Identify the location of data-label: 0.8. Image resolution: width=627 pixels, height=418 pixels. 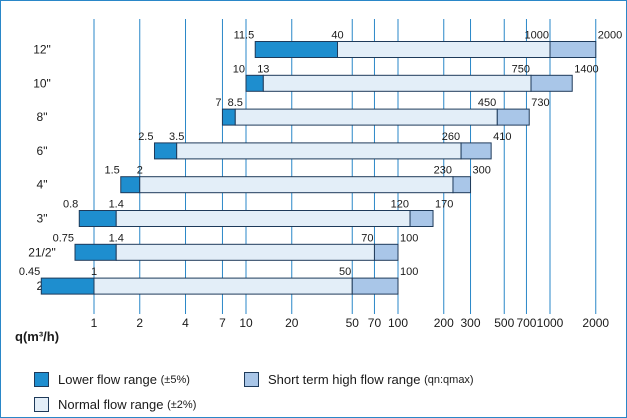
(70, 205).